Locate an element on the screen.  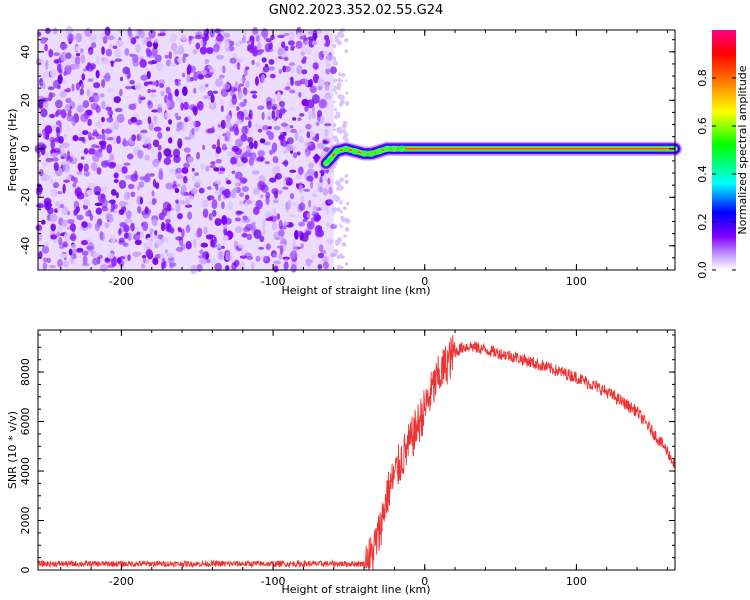
y-tick-label: 4000 is located at coordinates (25, 471).